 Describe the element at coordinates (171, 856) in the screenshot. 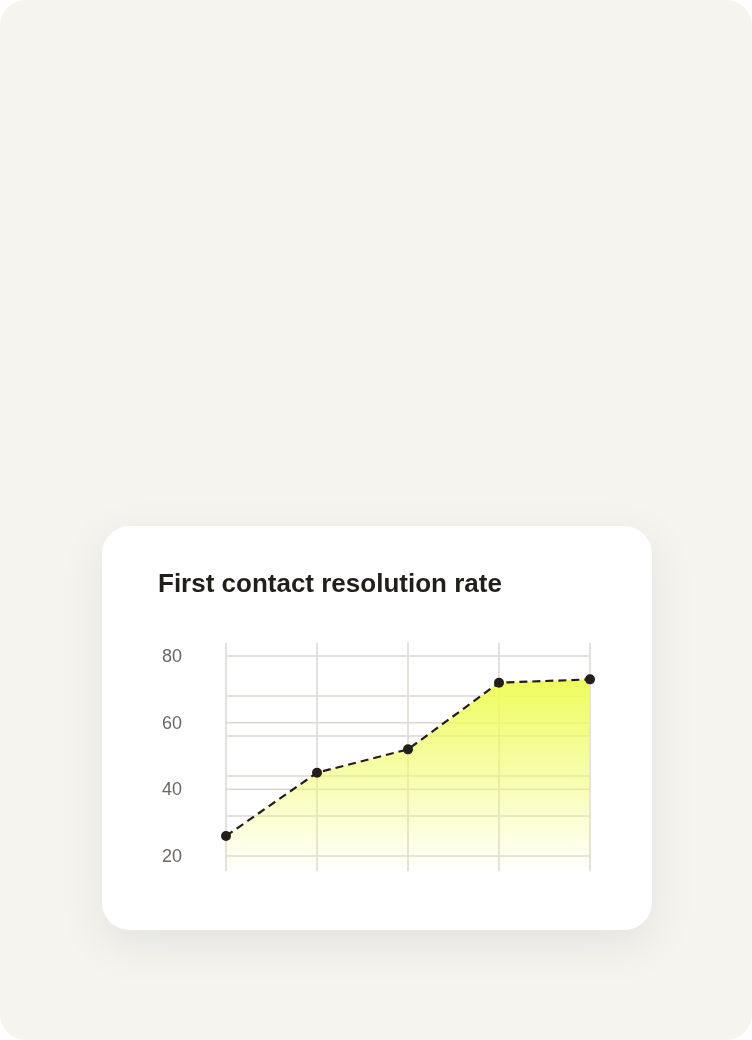

I see `y-tick-label: 20` at that location.